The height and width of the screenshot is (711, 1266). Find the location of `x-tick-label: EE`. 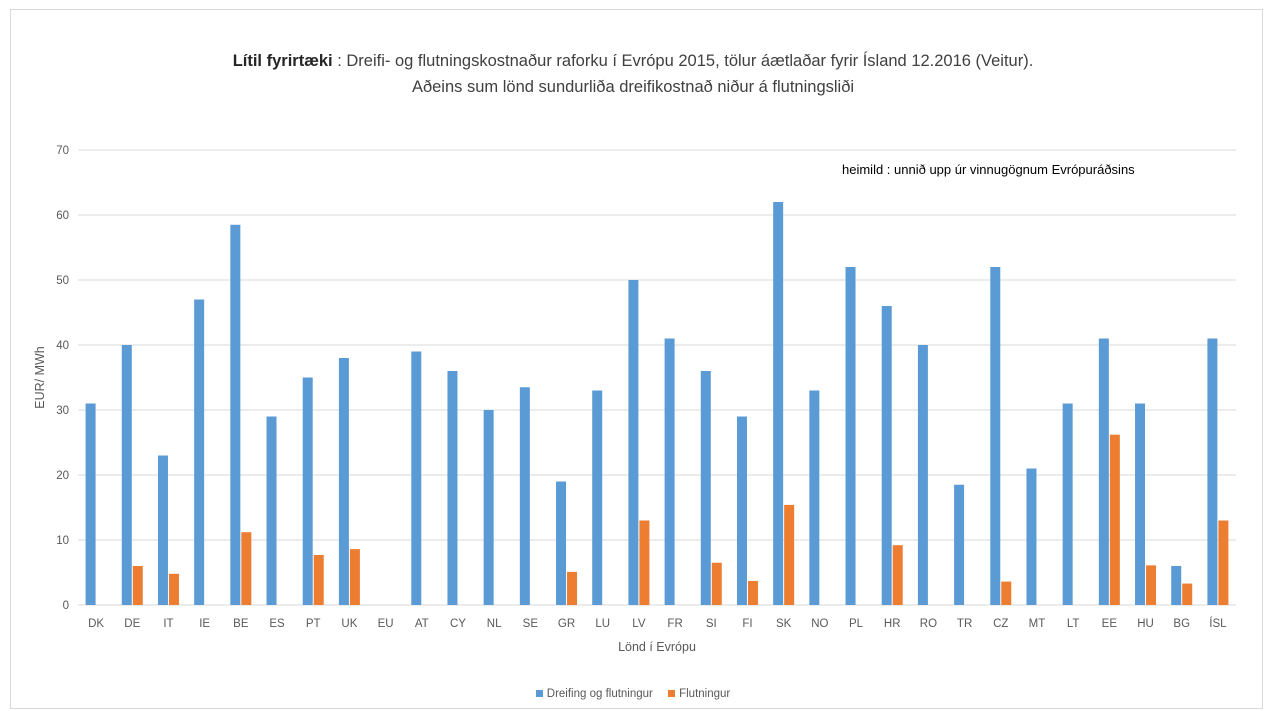

x-tick-label: EE is located at coordinates (1110, 624).